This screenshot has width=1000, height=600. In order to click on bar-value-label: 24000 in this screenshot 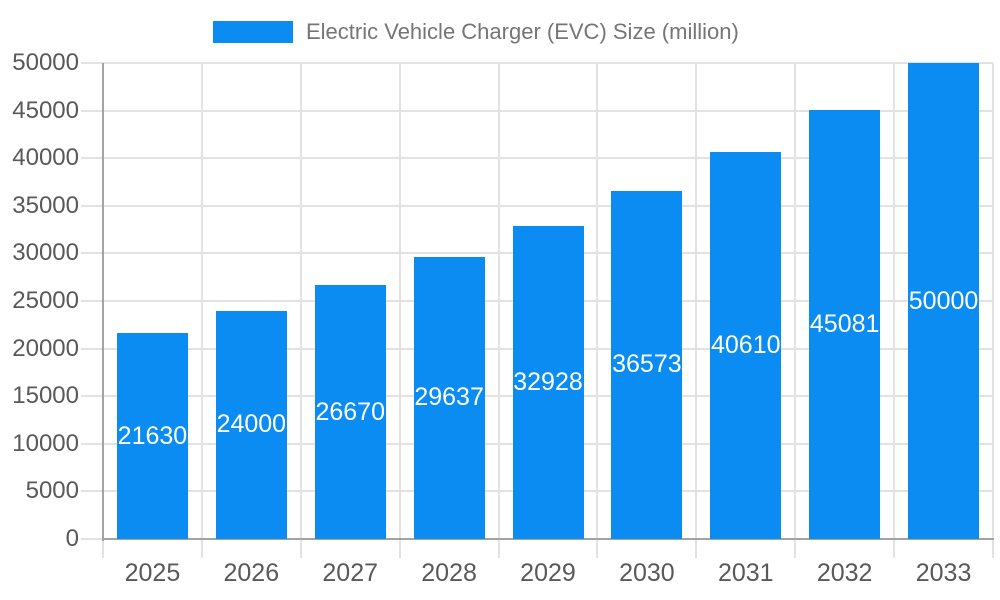, I will do `click(251, 424)`.